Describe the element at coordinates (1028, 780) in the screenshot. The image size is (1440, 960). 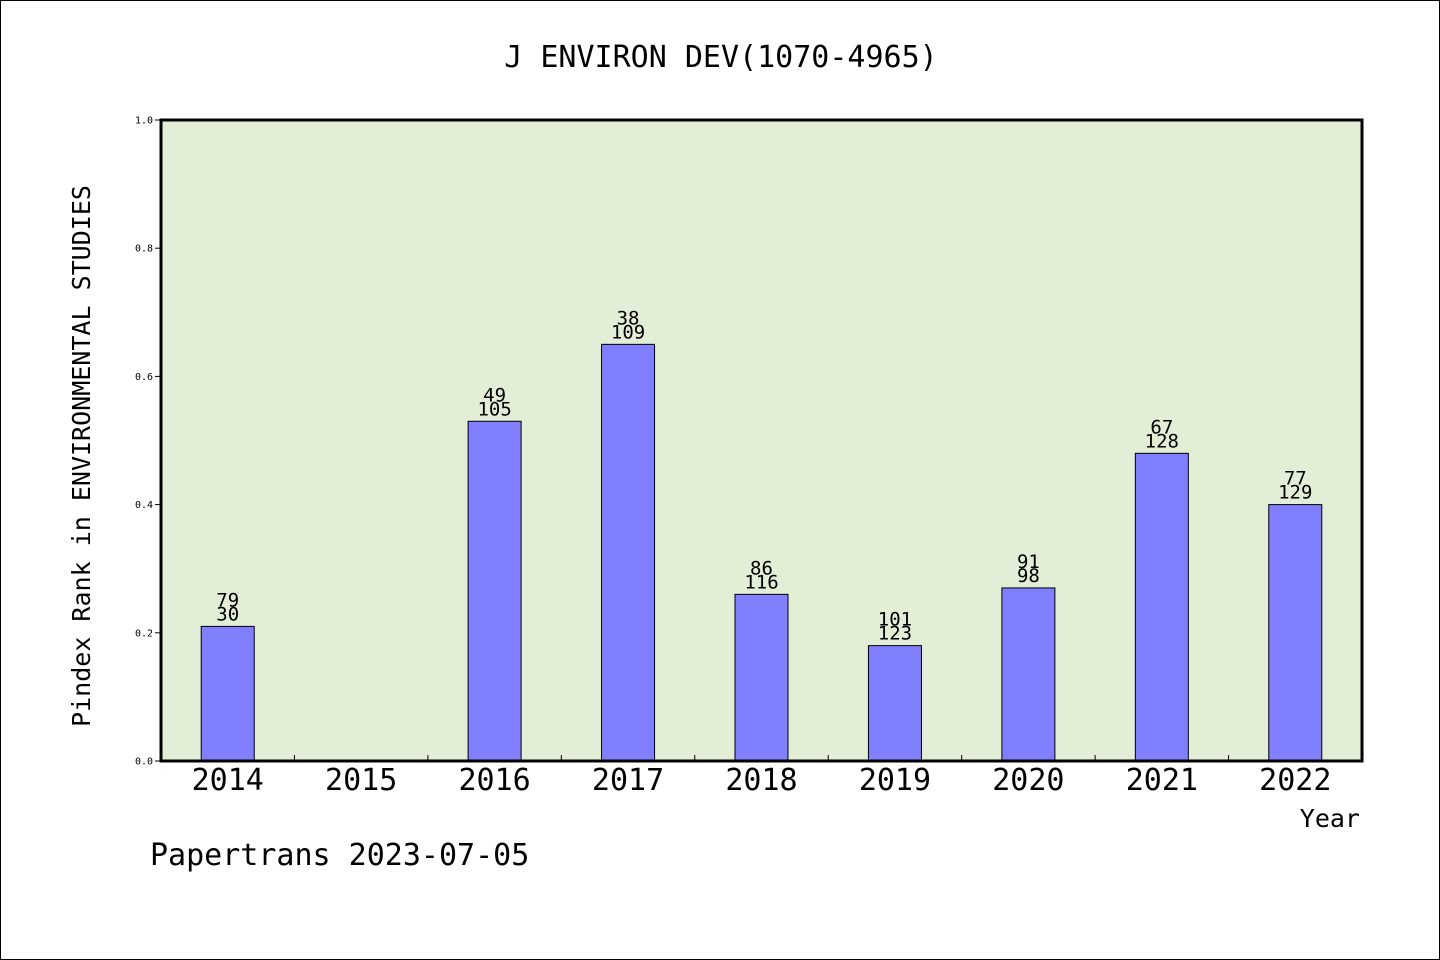
I see `x-tick-label: 2020` at that location.